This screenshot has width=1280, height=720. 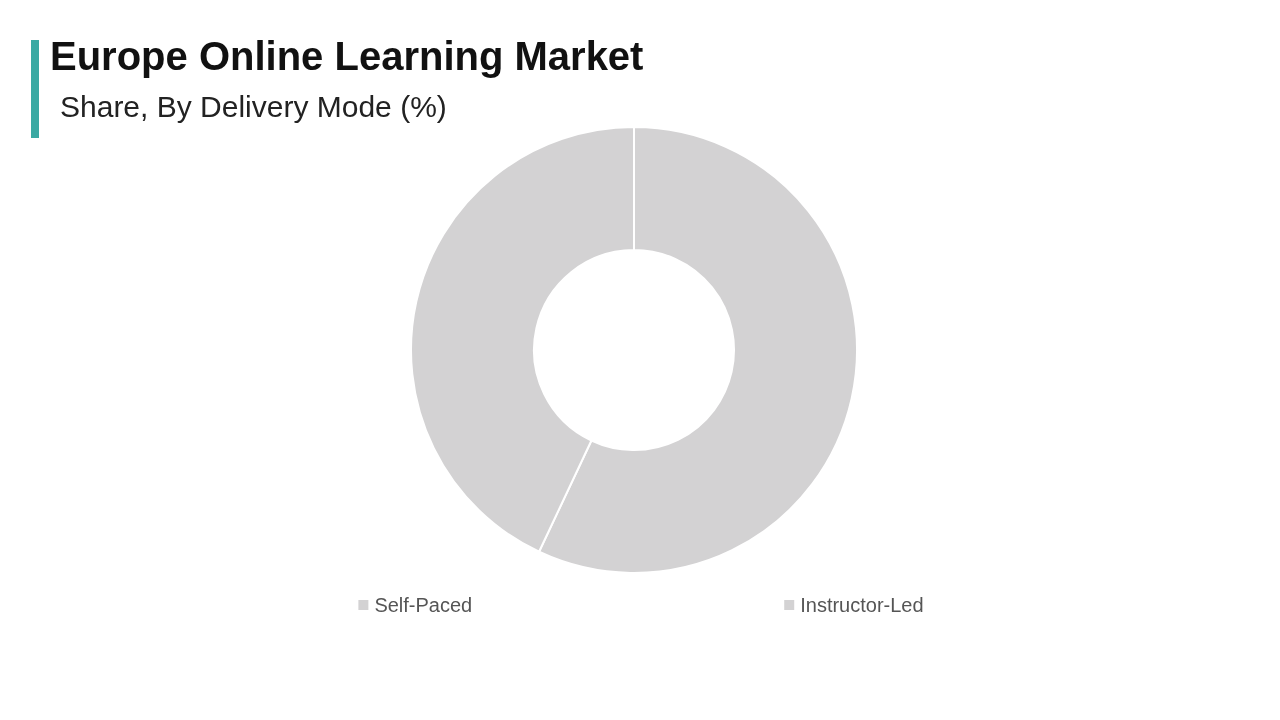 I want to click on chart-title: Europe Online Learning Market, so click(x=347, y=56).